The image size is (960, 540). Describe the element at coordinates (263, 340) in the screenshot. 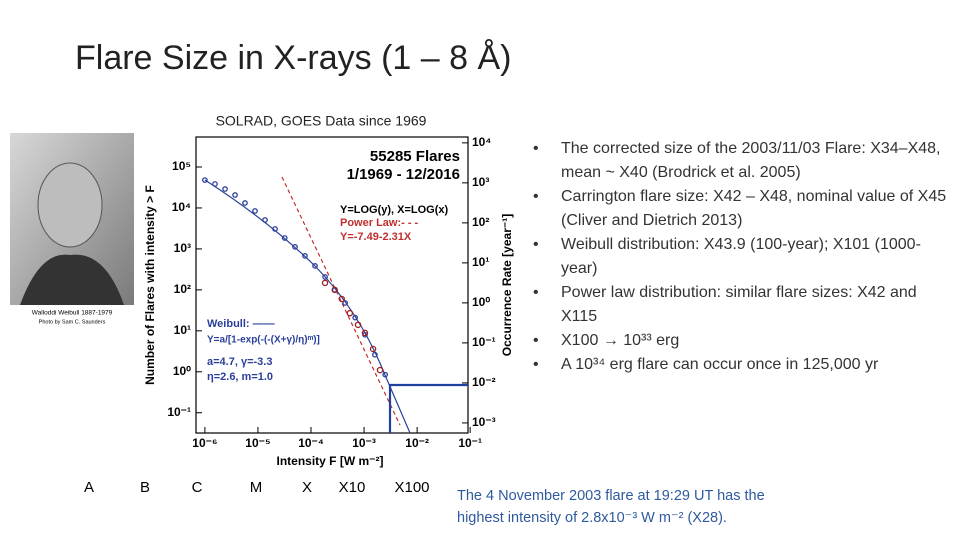

I see `annotation: Y=a/[1-exp(-(-(X+γ)/η)ᵐ)]` at that location.